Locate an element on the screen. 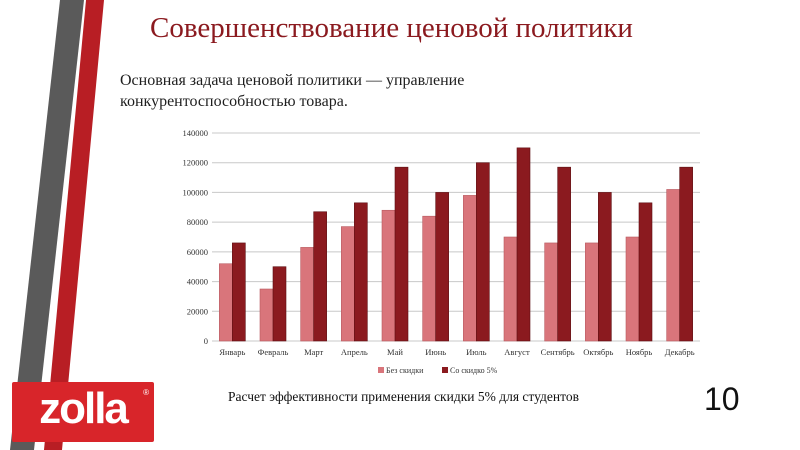 This screenshot has width=800, height=450. x-tick-label: Декабрь is located at coordinates (680, 352).